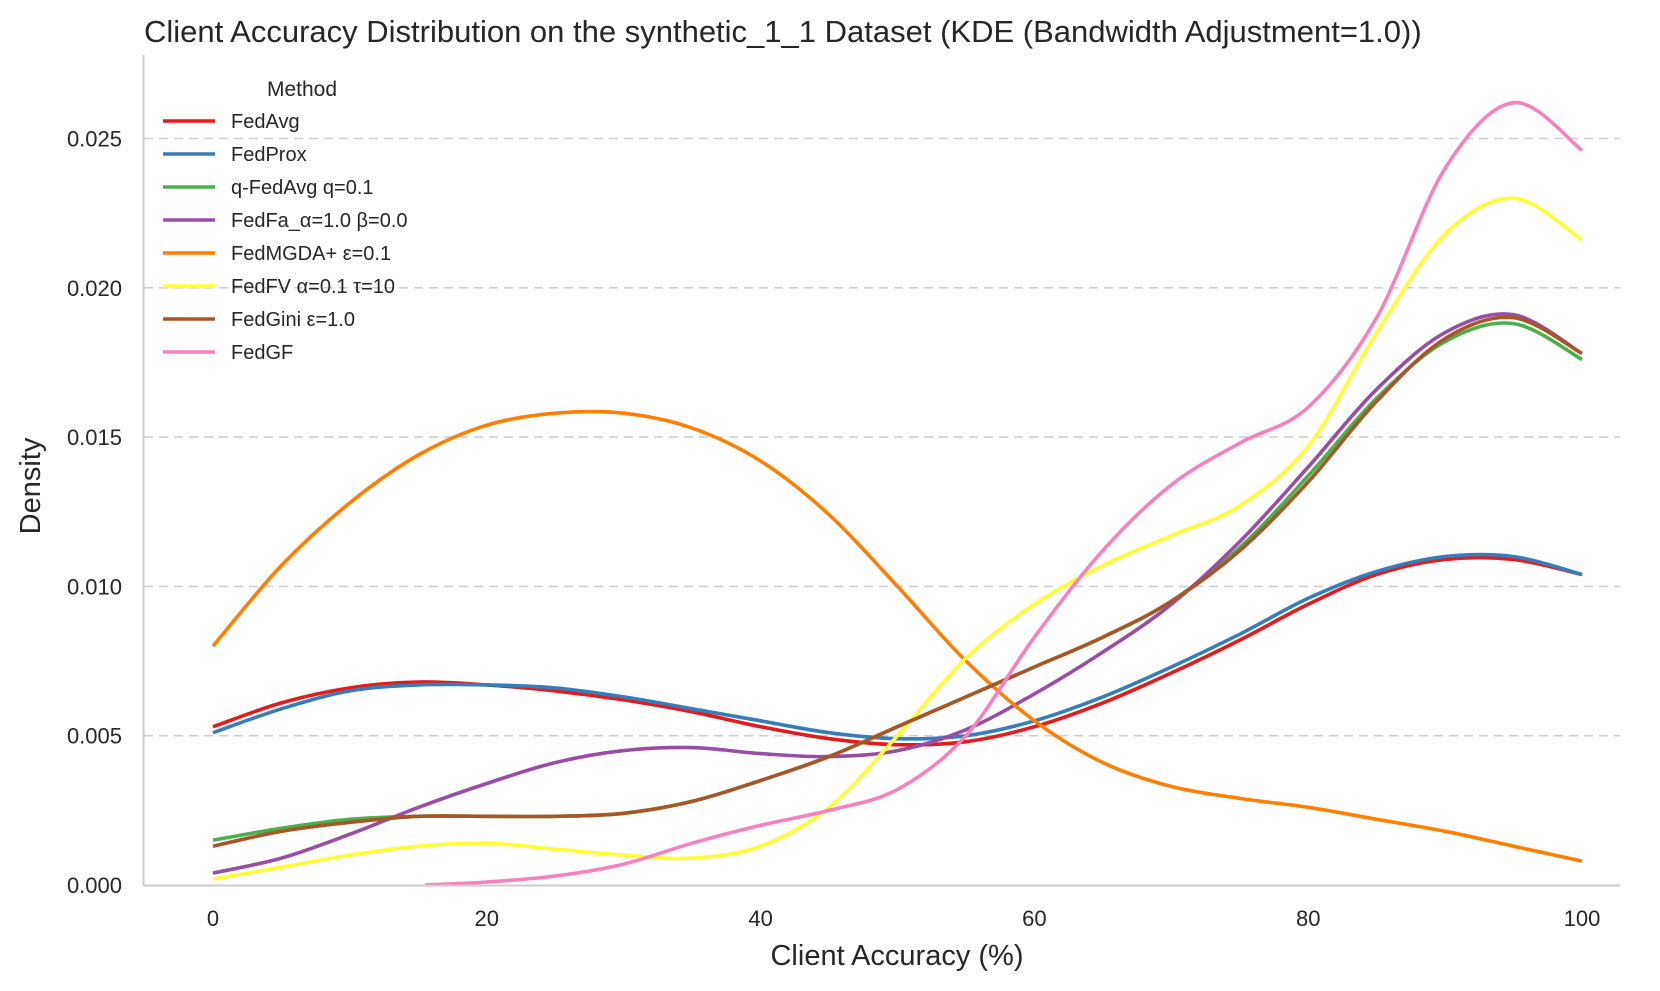 Image resolution: width=1660 pixels, height=991 pixels. I want to click on legend-label-fedfa-1-0-0-0: FedFa_α=1.0 β=0.0, so click(319, 221).